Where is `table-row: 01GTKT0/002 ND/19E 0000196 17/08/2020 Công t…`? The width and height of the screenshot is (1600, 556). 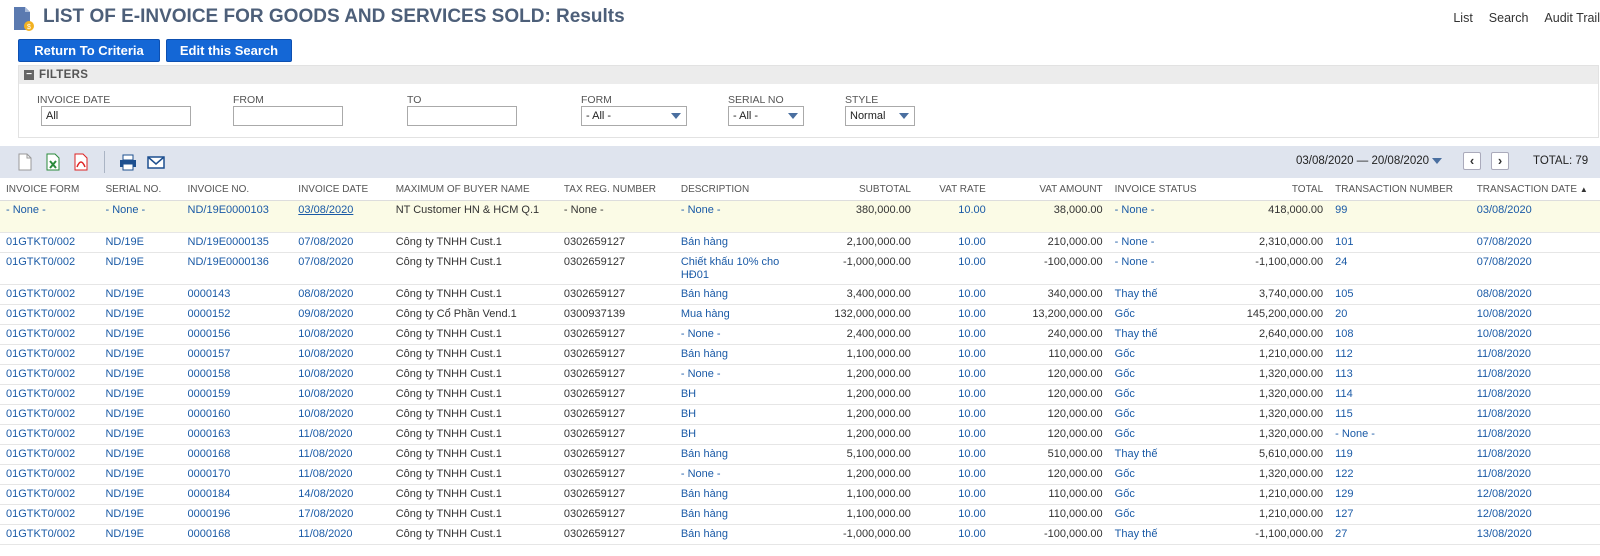
table-row: 01GTKT0/002 ND/19E 0000196 17/08/2020 Công t… is located at coordinates (800, 514).